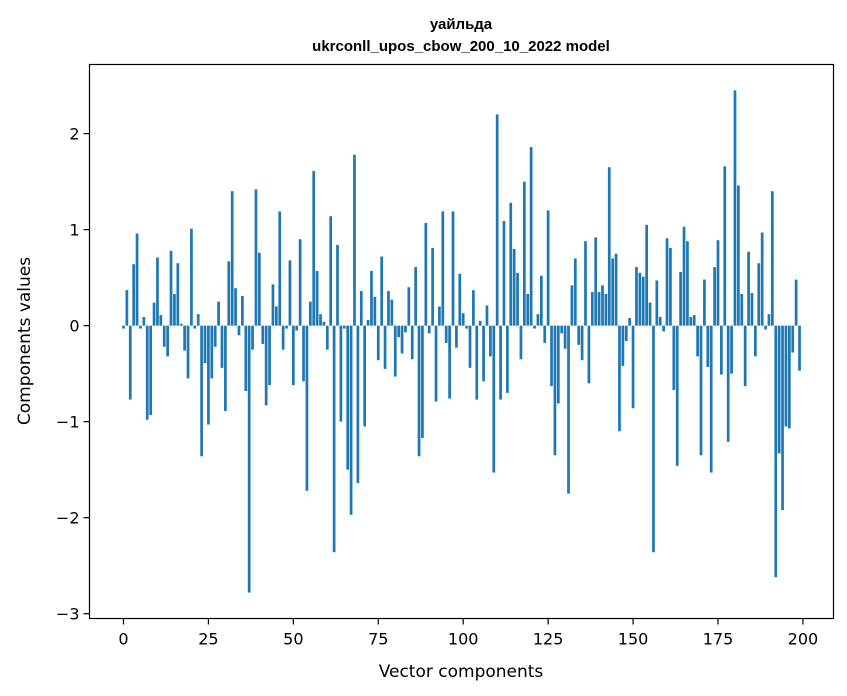 Image resolution: width=847 pixels, height=696 pixels. Describe the element at coordinates (74, 134) in the screenshot. I see `y-tick-label: 2` at that location.